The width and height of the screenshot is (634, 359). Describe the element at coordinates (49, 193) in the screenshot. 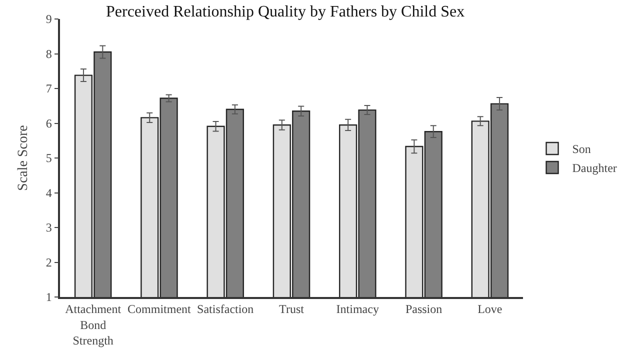

I see `y-tick-label: 4` at that location.